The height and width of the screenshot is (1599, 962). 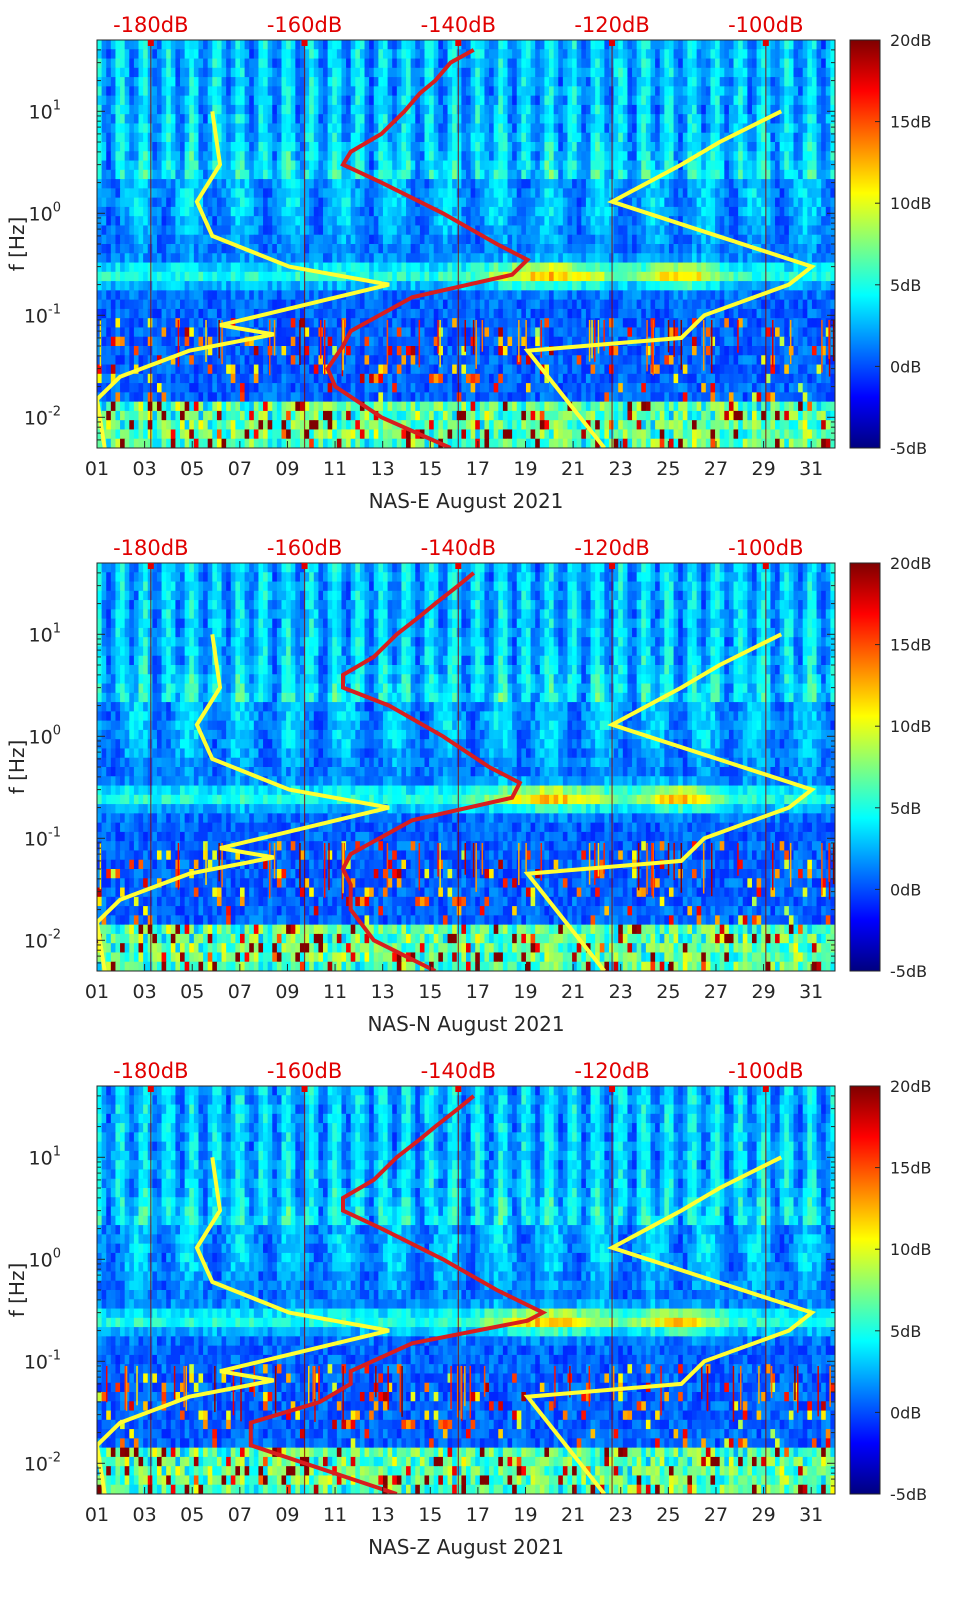 I want to click on x-tick-label: 03, so click(x=145, y=469).